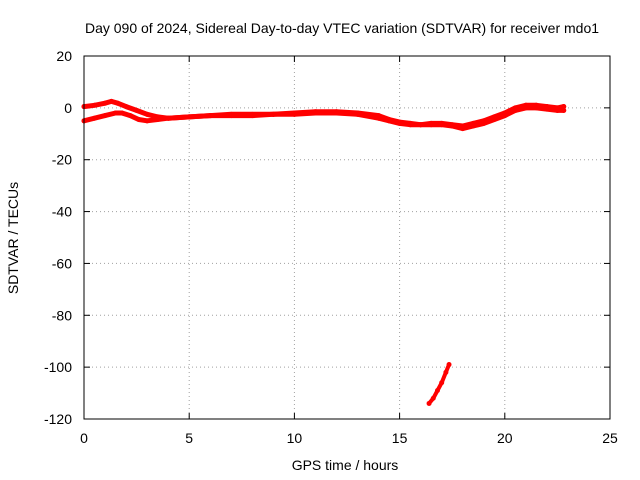  I want to click on x-tick-label: 5, so click(189, 438).